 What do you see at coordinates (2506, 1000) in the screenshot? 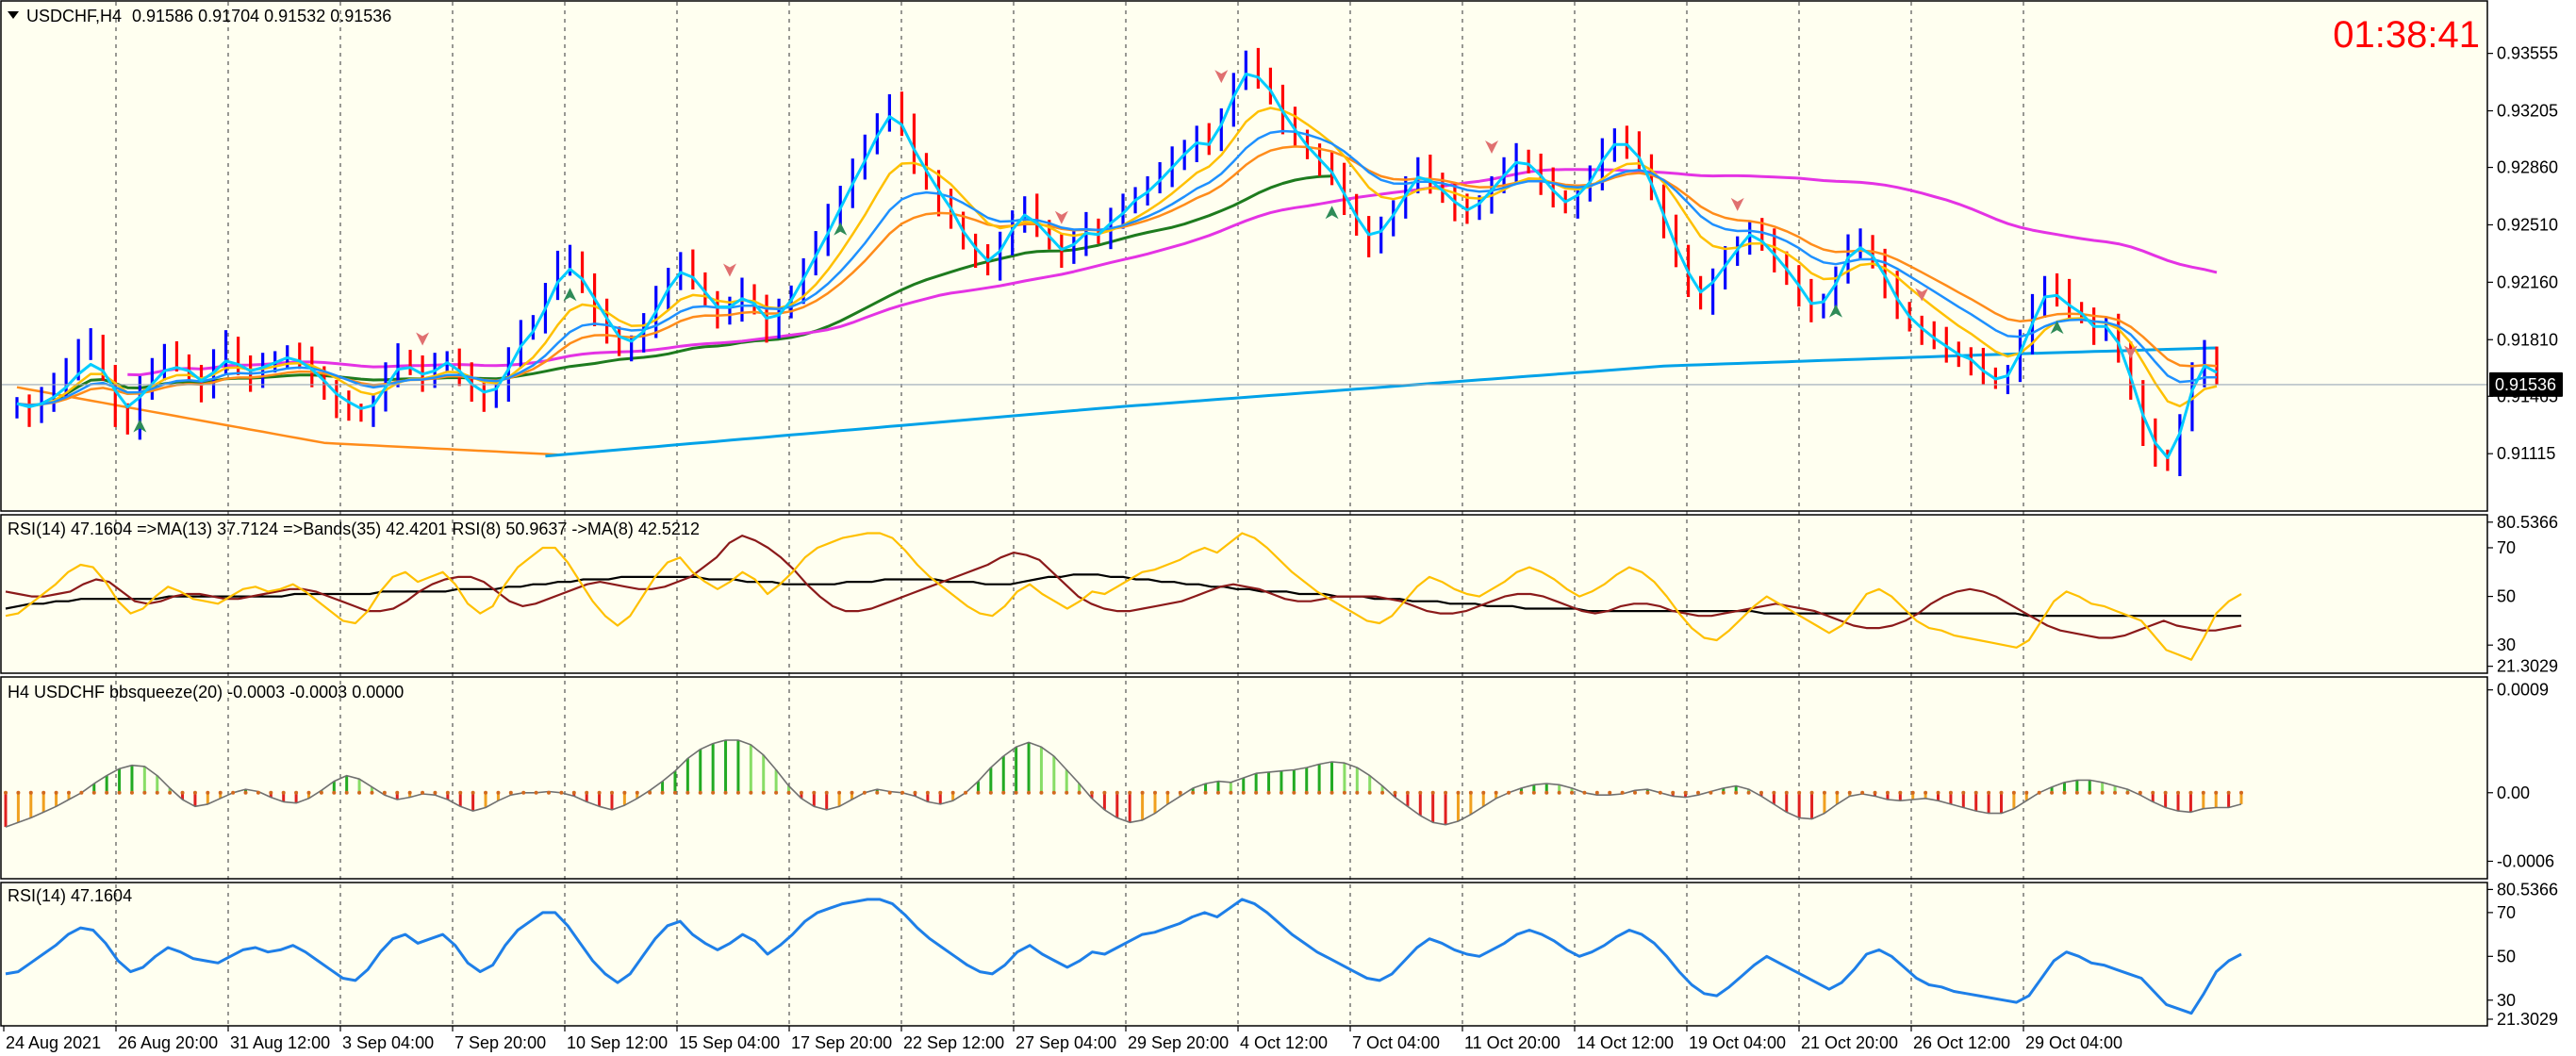
I see `rsi2-y-tick-label: 30` at bounding box center [2506, 1000].